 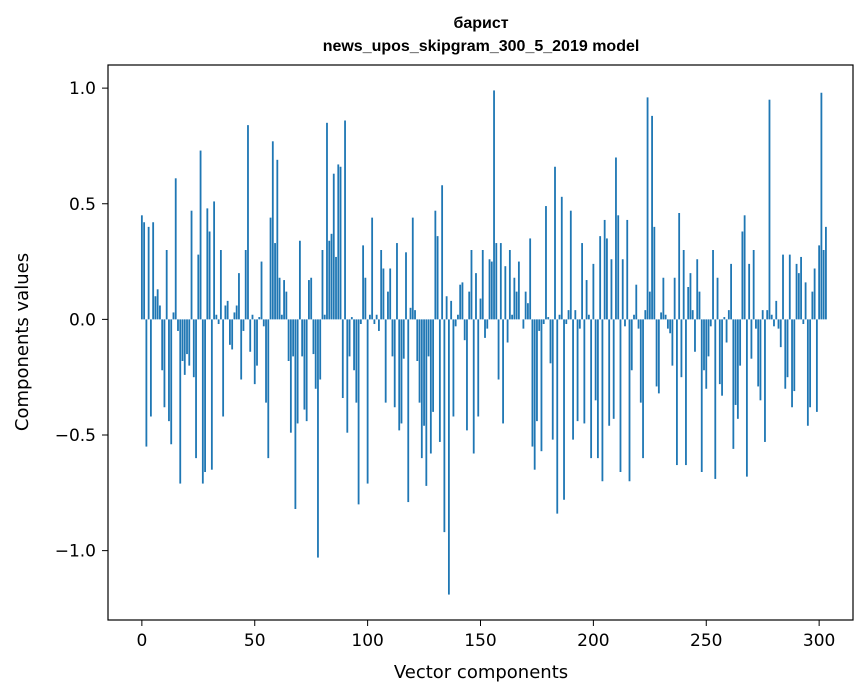 I want to click on x-tick-label-150: 150, so click(x=480, y=641).